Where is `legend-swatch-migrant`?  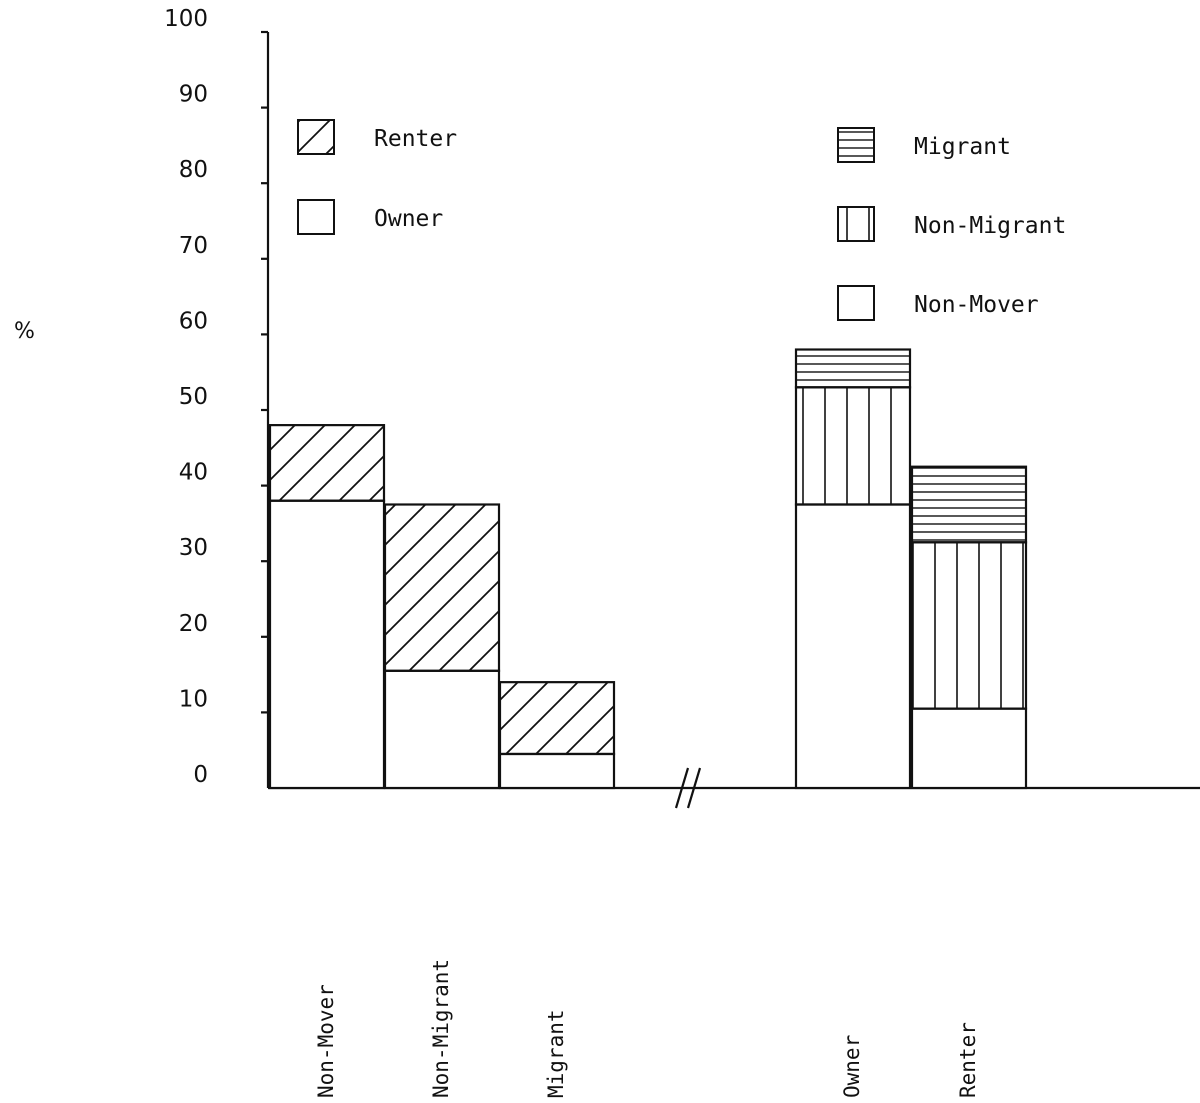 legend-swatch-migrant is located at coordinates (856, 145).